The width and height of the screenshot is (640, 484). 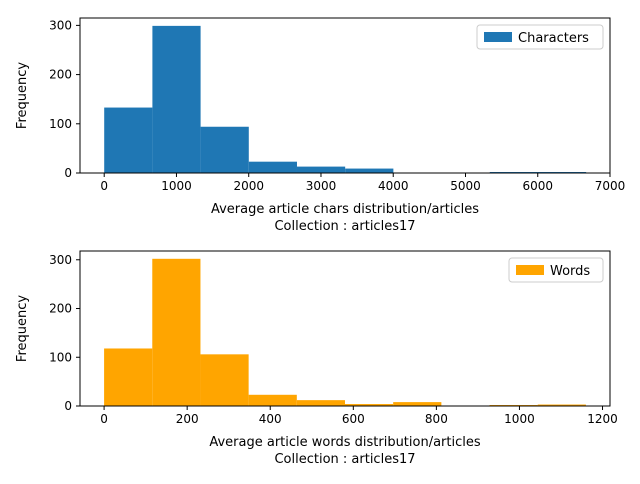 I want to click on characters-x-tick-label-6: 6000, so click(x=537, y=186).